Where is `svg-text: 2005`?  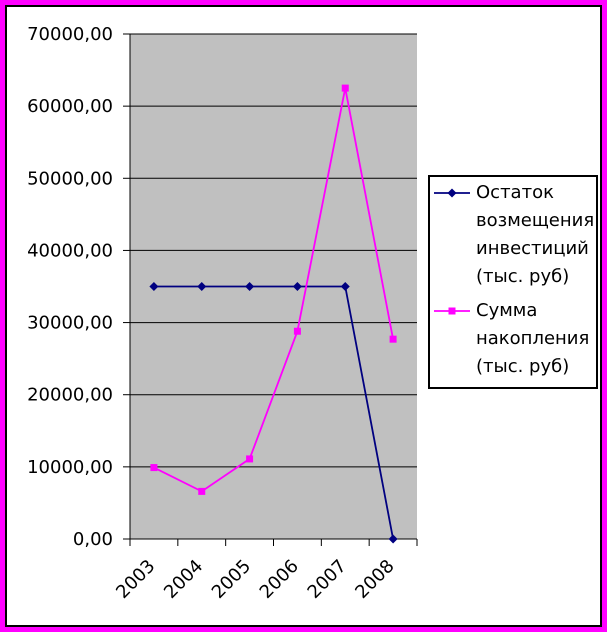
svg-text: 2005 is located at coordinates (231, 579).